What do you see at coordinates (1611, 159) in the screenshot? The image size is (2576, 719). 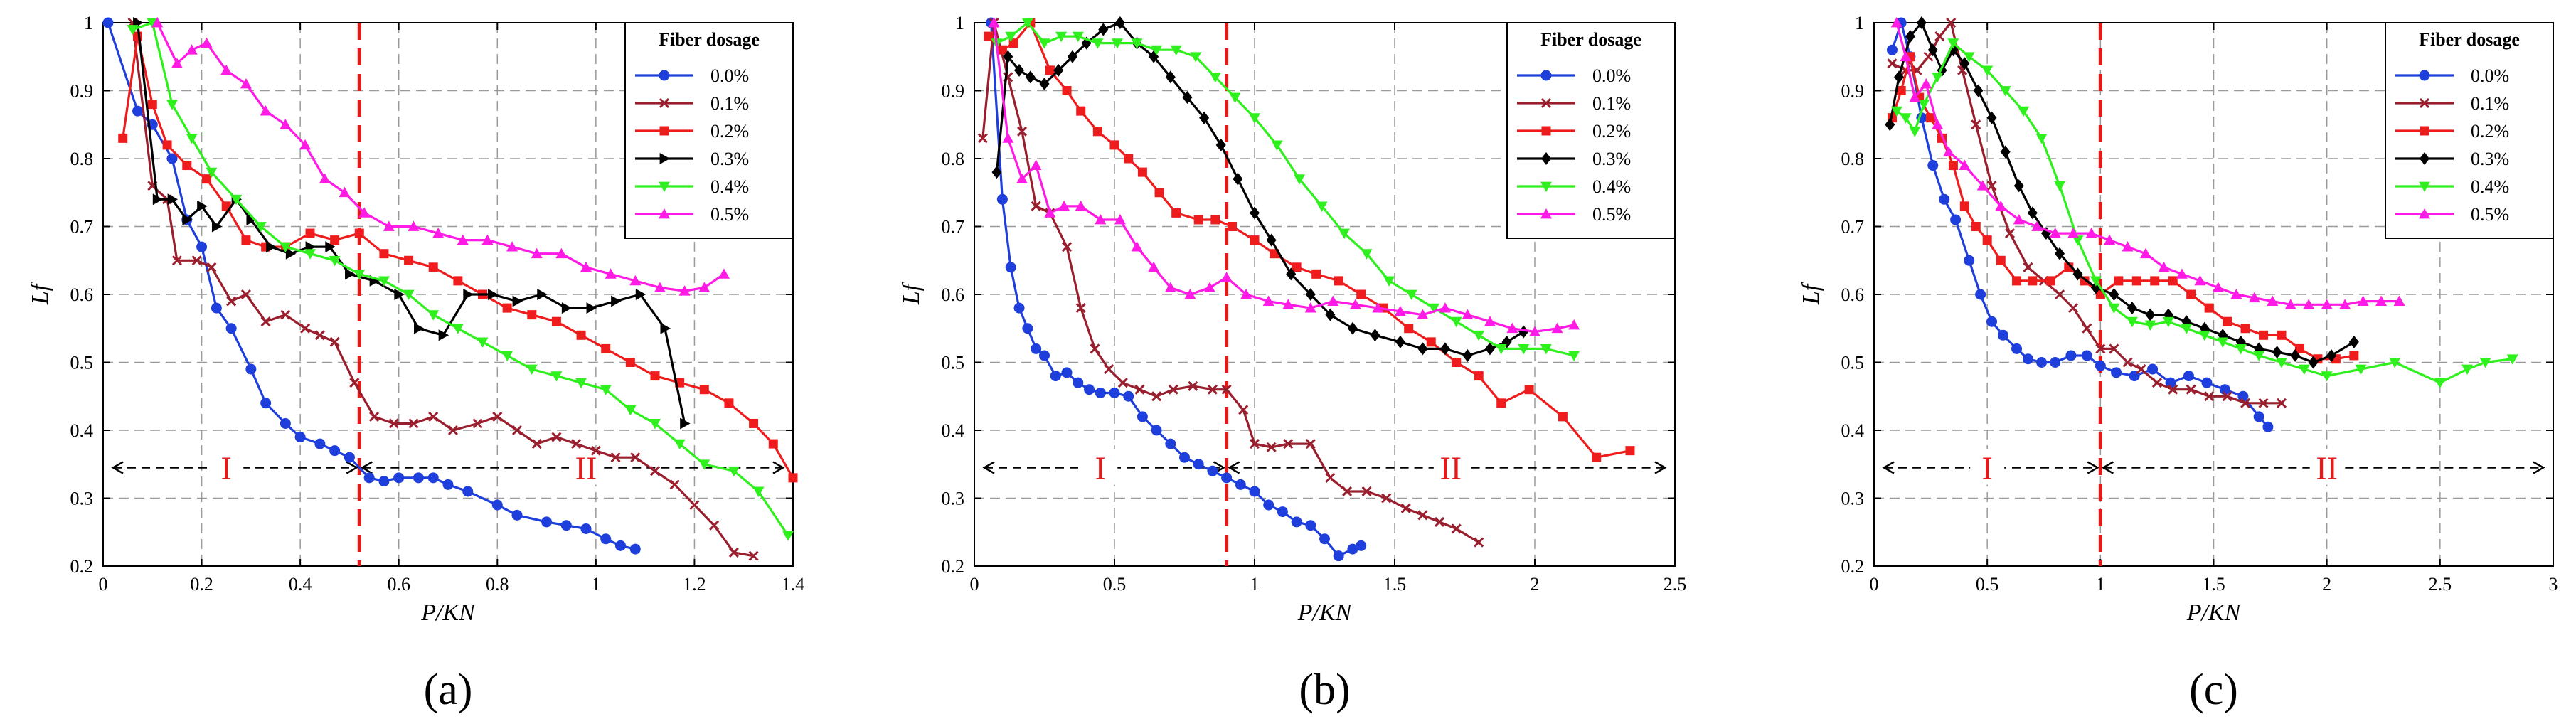 I see `legend-entry-label: 0.3%` at bounding box center [1611, 159].